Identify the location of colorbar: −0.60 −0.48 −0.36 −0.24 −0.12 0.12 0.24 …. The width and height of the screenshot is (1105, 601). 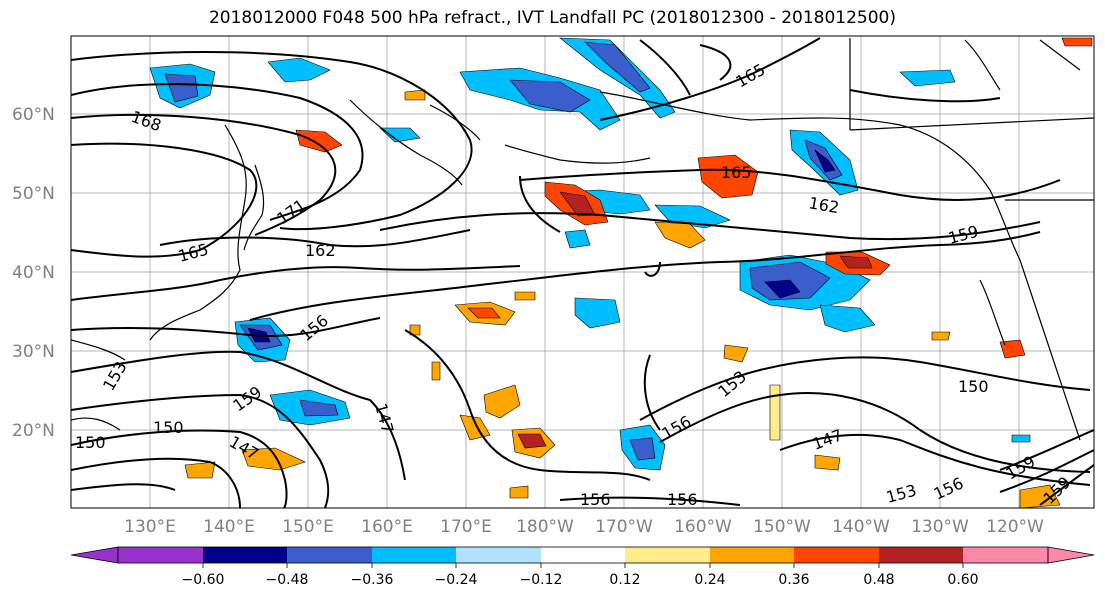
(582, 567).